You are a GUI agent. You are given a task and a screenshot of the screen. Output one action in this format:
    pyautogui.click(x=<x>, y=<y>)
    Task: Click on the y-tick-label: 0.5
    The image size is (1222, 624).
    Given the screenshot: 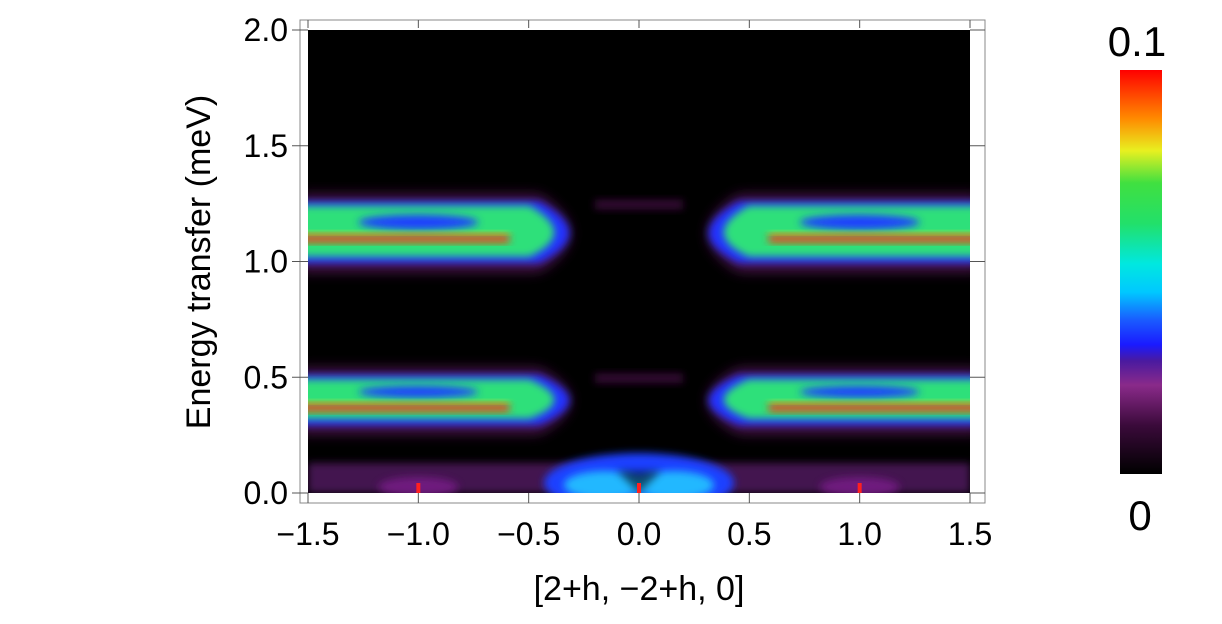 What is the action you would take?
    pyautogui.click(x=266, y=377)
    